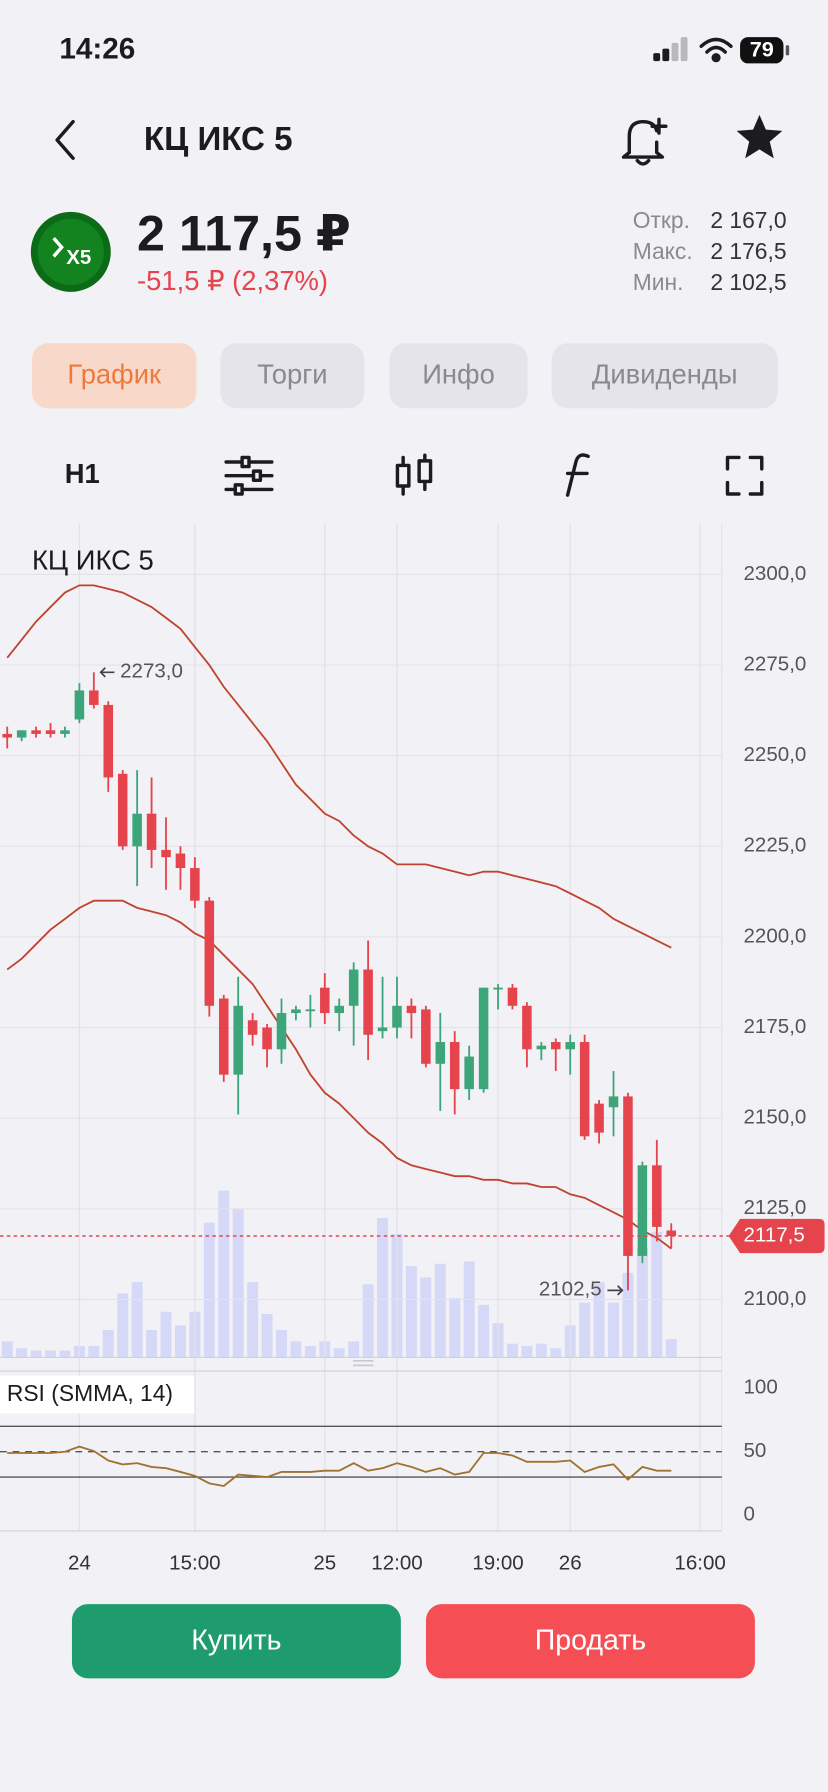 The height and width of the screenshot is (1792, 828). Describe the element at coordinates (577, 475) in the screenshot. I see `indicators-button` at that location.